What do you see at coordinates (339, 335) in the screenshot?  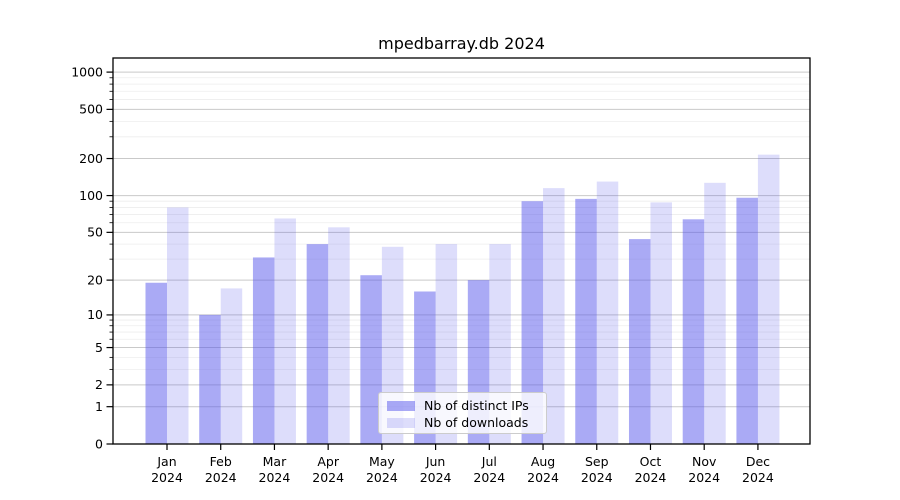 I see `bar-downloads-apr` at bounding box center [339, 335].